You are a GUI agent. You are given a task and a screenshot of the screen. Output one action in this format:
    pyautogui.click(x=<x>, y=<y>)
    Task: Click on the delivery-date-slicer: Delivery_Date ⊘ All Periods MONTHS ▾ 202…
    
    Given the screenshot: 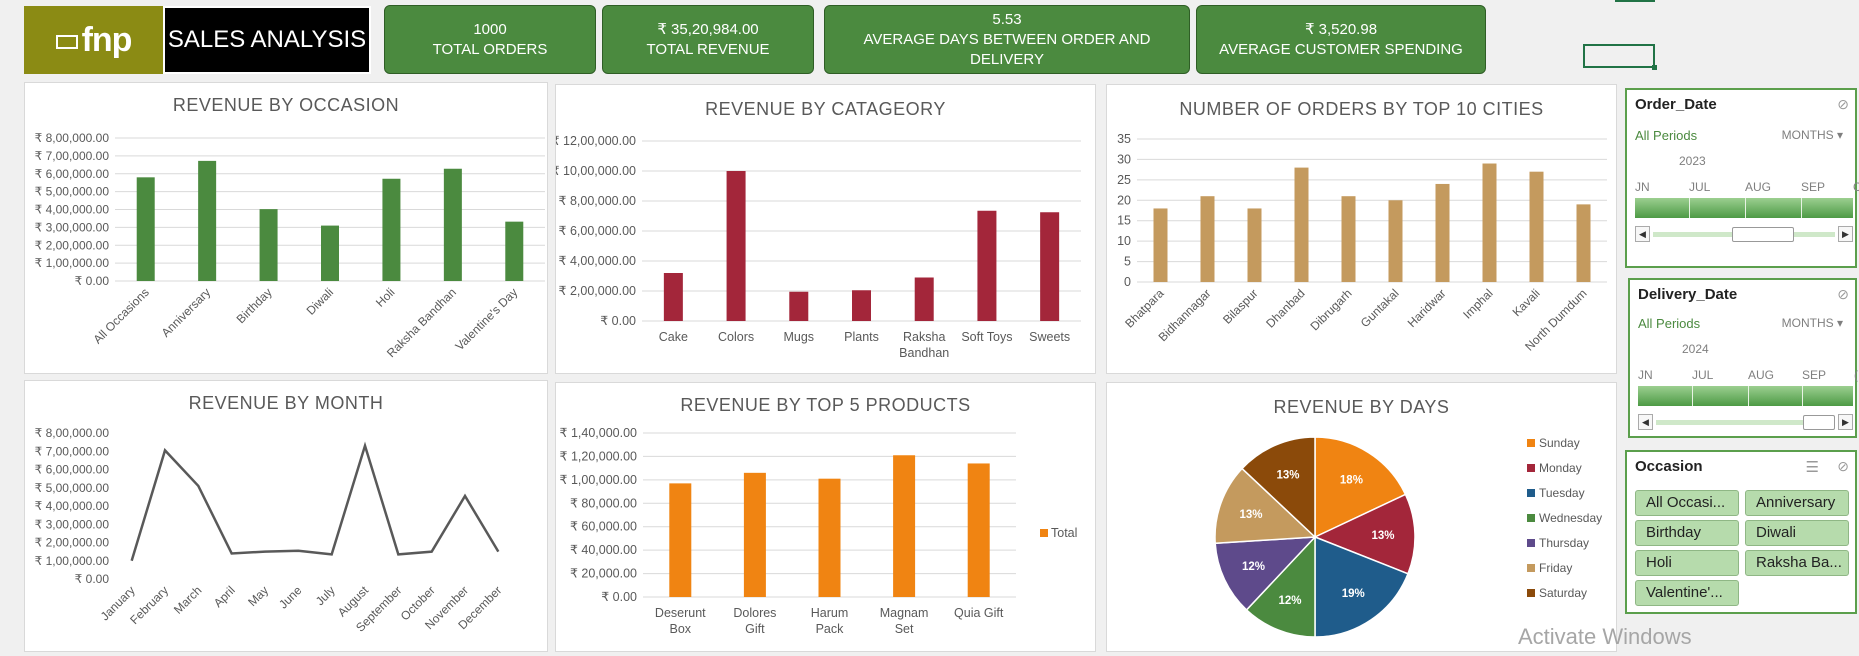 What is the action you would take?
    pyautogui.click(x=1743, y=358)
    